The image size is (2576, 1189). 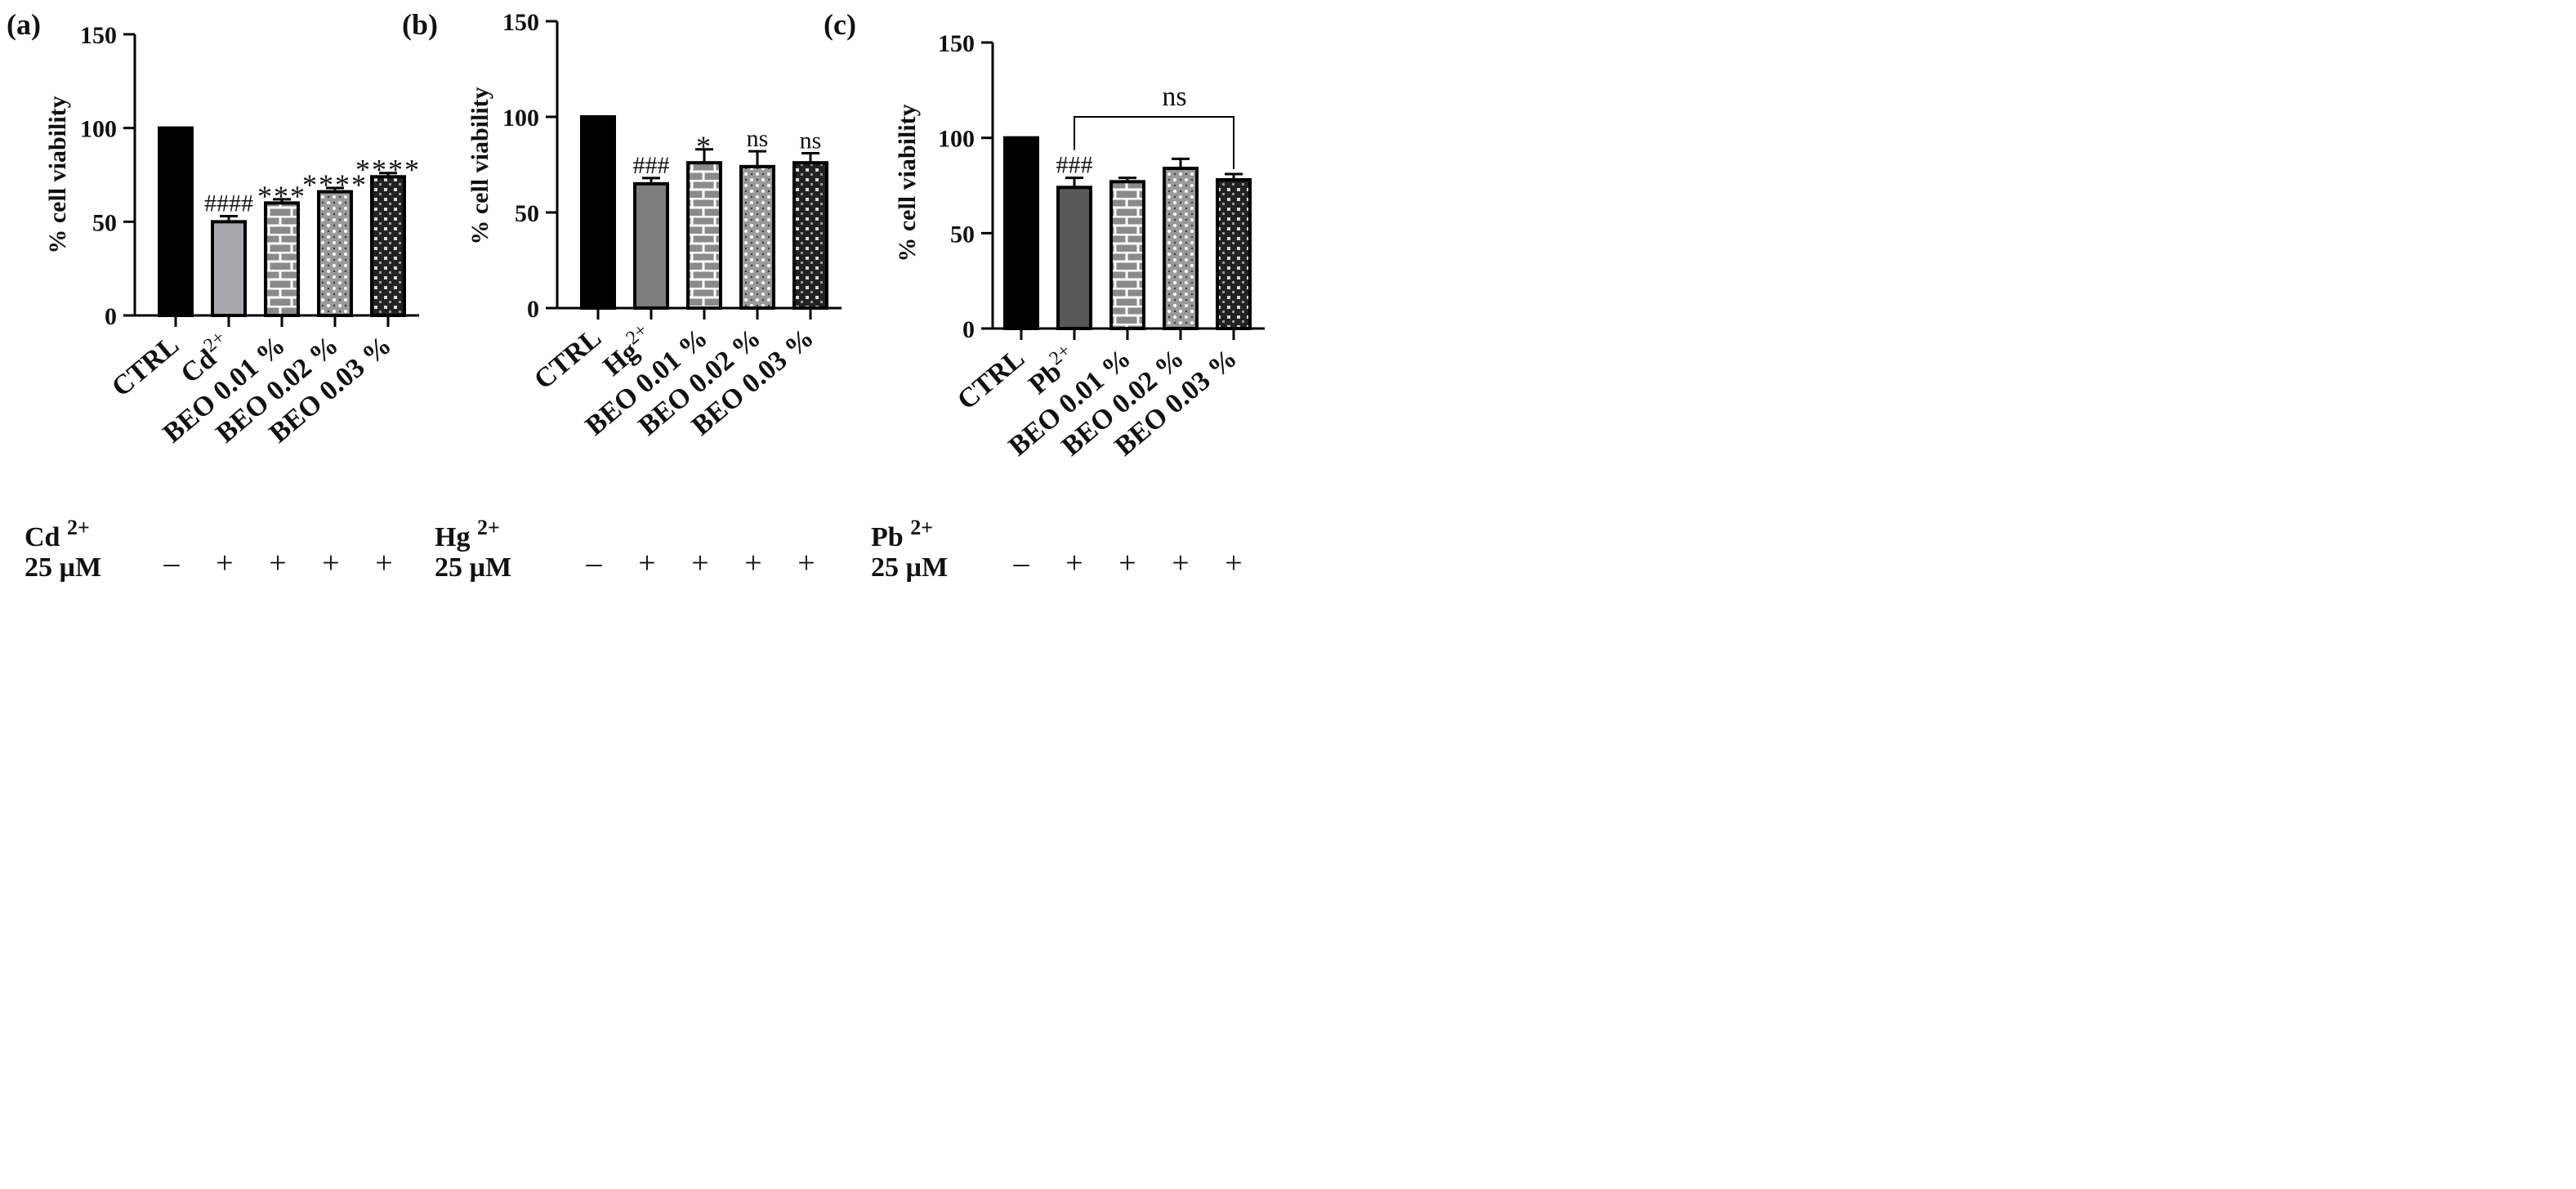 I want to click on panel-label: (c), so click(x=840, y=24).